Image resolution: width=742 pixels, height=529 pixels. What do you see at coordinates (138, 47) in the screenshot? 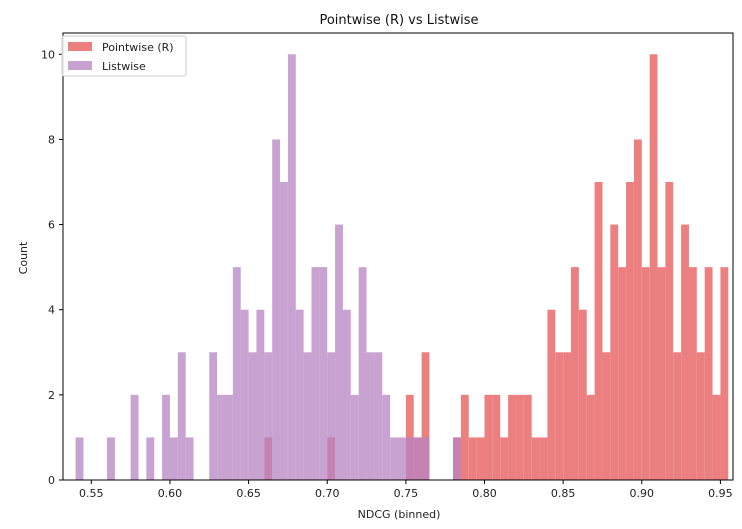
I see `legend-label-pointwise: Pointwise (R)` at bounding box center [138, 47].